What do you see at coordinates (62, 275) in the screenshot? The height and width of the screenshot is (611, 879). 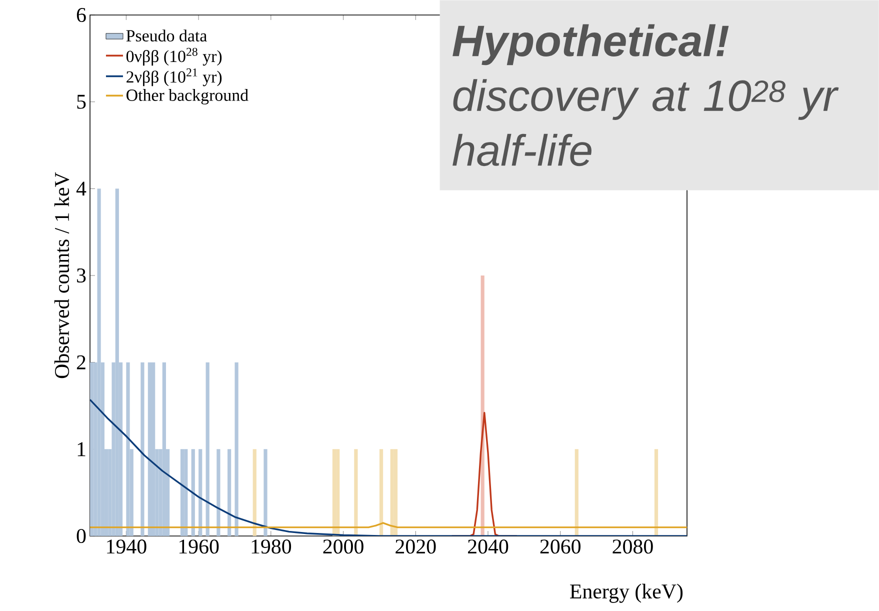 I see `y-axis-title: Observed counts / 1 keV` at bounding box center [62, 275].